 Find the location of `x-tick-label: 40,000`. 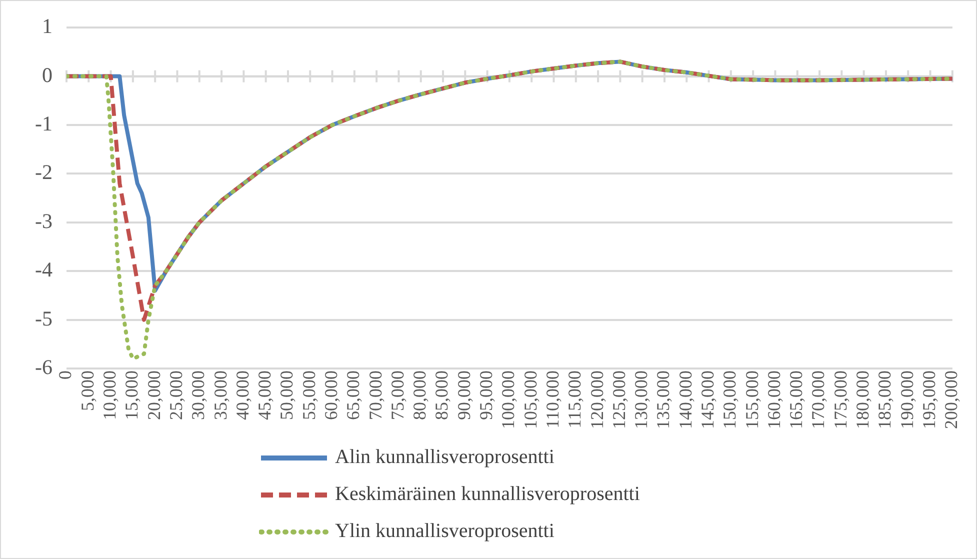

x-tick-label: 40,000 is located at coordinates (242, 395).